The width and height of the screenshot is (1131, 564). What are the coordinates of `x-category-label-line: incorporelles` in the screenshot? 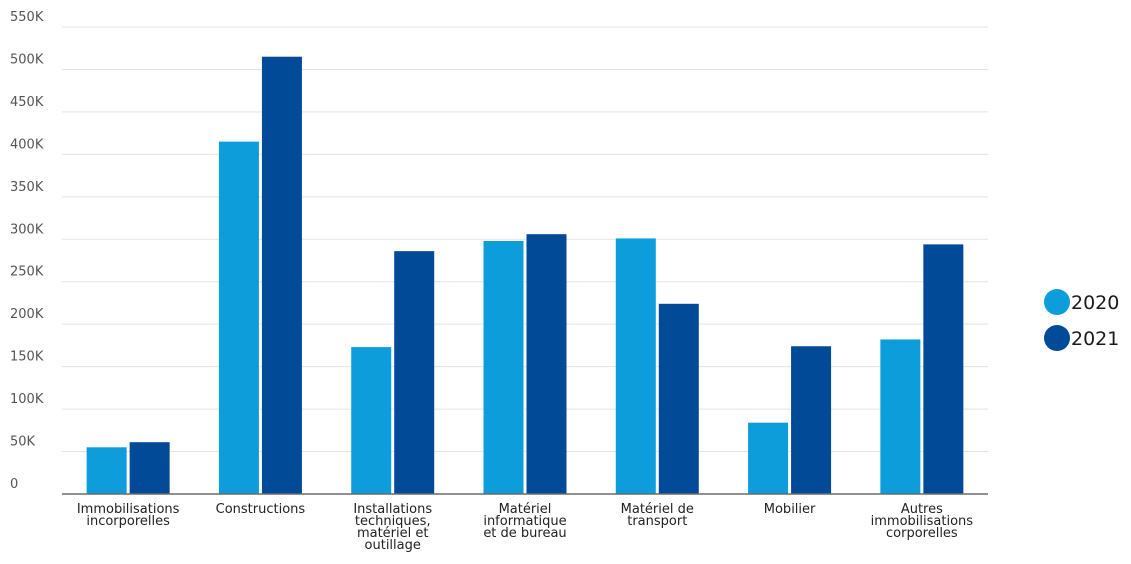 It's located at (128, 521).